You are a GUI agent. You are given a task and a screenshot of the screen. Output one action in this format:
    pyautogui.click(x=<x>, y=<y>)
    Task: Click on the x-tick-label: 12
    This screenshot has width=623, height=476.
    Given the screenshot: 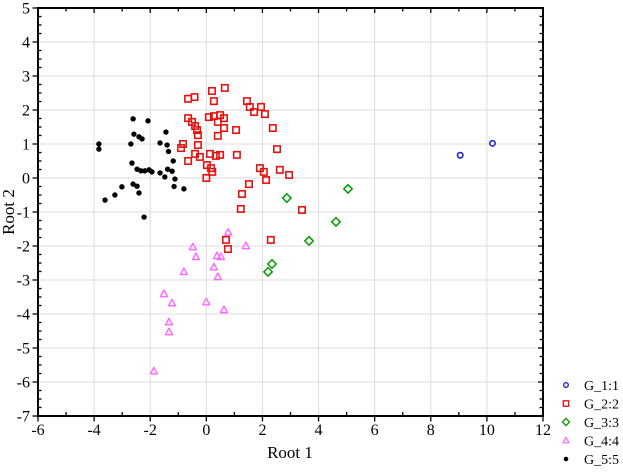 What is the action you would take?
    pyautogui.click(x=543, y=430)
    